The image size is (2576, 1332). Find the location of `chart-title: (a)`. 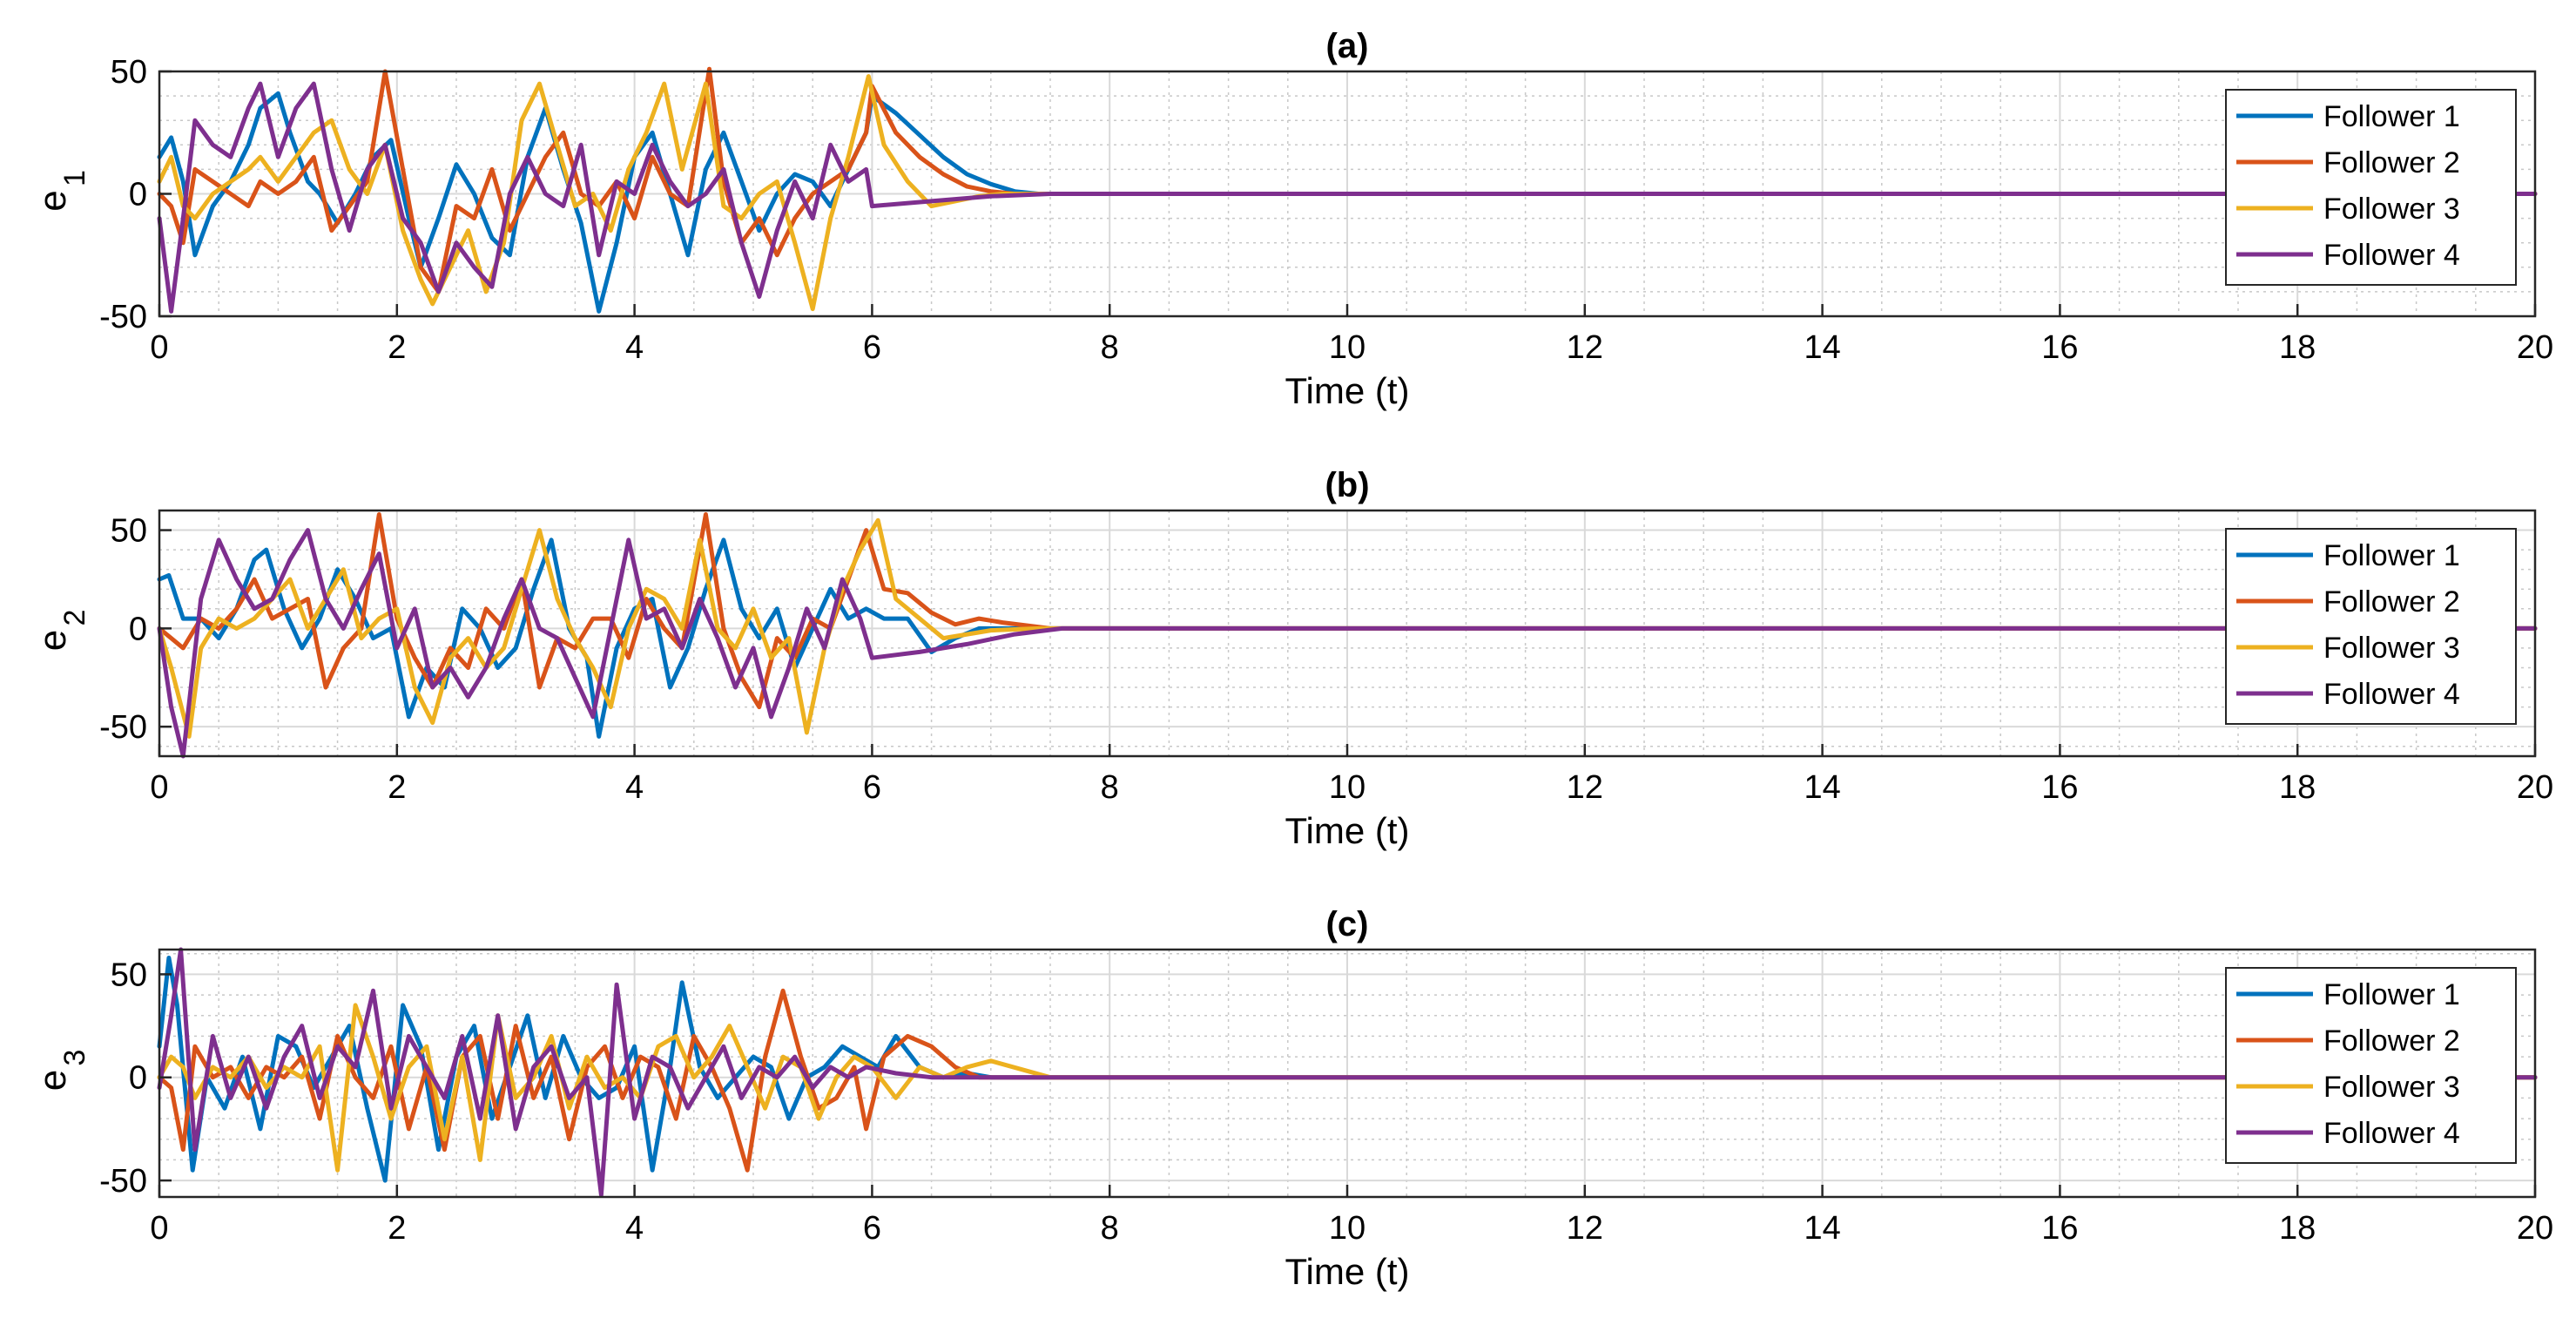

chart-title: (a) is located at coordinates (1347, 46).